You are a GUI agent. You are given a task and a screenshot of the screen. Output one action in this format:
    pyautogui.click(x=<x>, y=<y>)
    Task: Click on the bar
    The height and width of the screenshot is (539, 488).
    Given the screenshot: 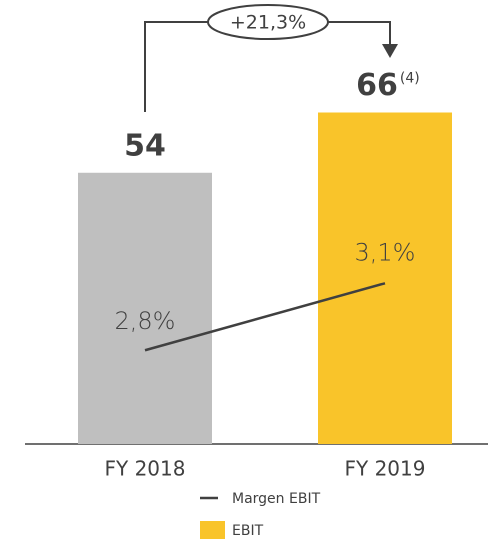 What is the action you would take?
    pyautogui.click(x=145, y=308)
    